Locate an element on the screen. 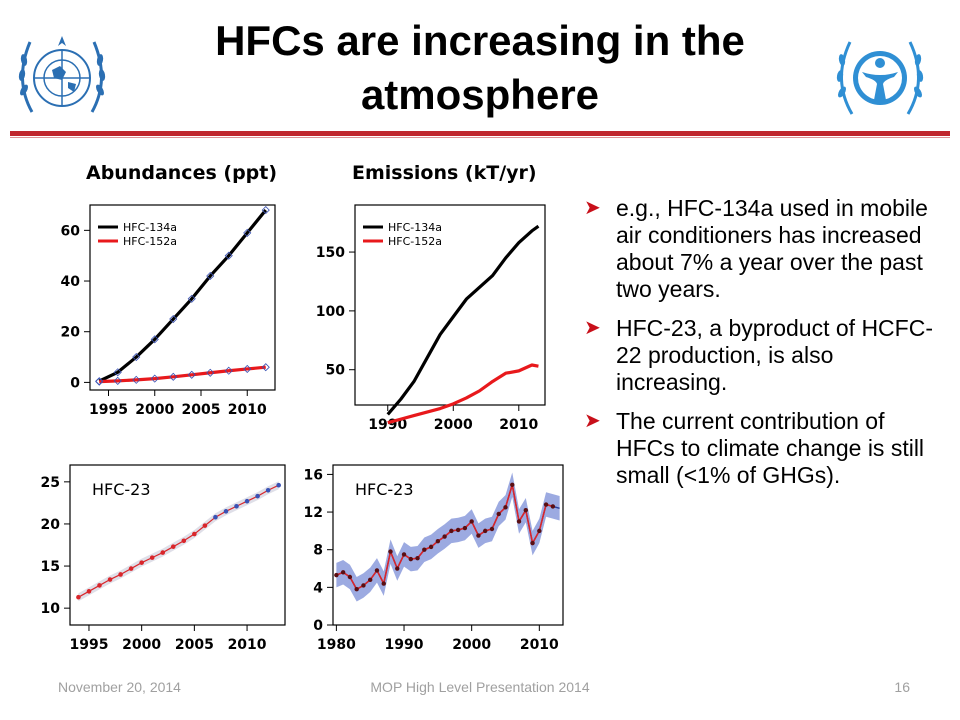 The width and height of the screenshot is (960, 720). hfc23-abundance-chart: 10 15 20 25 1995 2000 2005 2010 HFC-23 is located at coordinates (163, 558).